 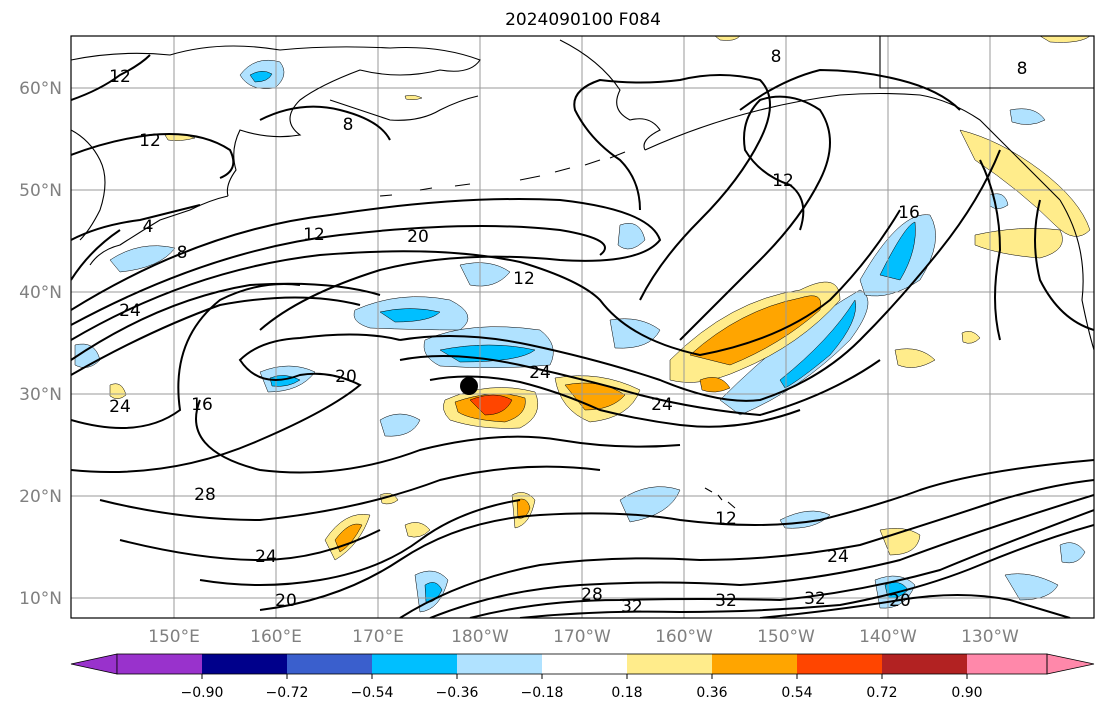 What do you see at coordinates (40, 599) in the screenshot?
I see `lat-label: 10°N` at bounding box center [40, 599].